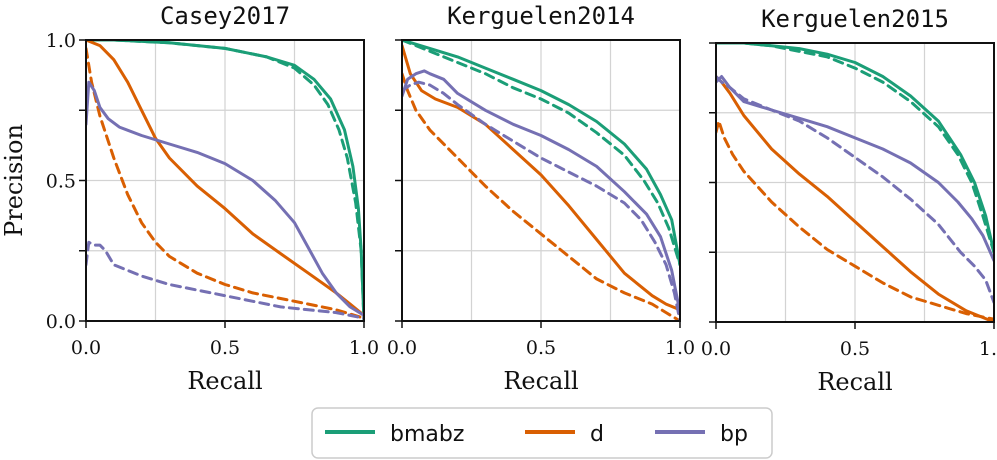 This screenshot has height=460, width=997. I want to click on y-tick-label: 0.5, so click(61, 182).